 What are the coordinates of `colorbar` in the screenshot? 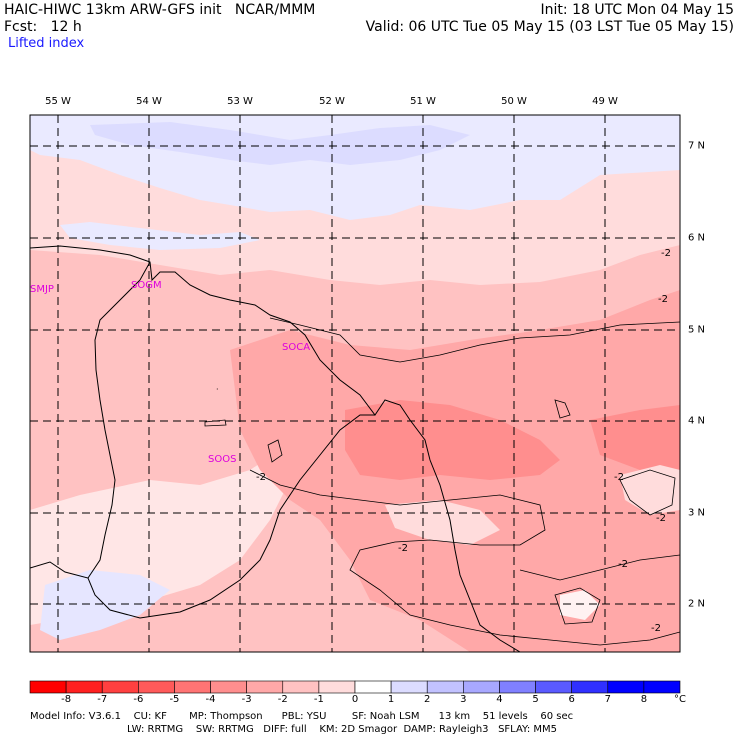 It's located at (355, 687).